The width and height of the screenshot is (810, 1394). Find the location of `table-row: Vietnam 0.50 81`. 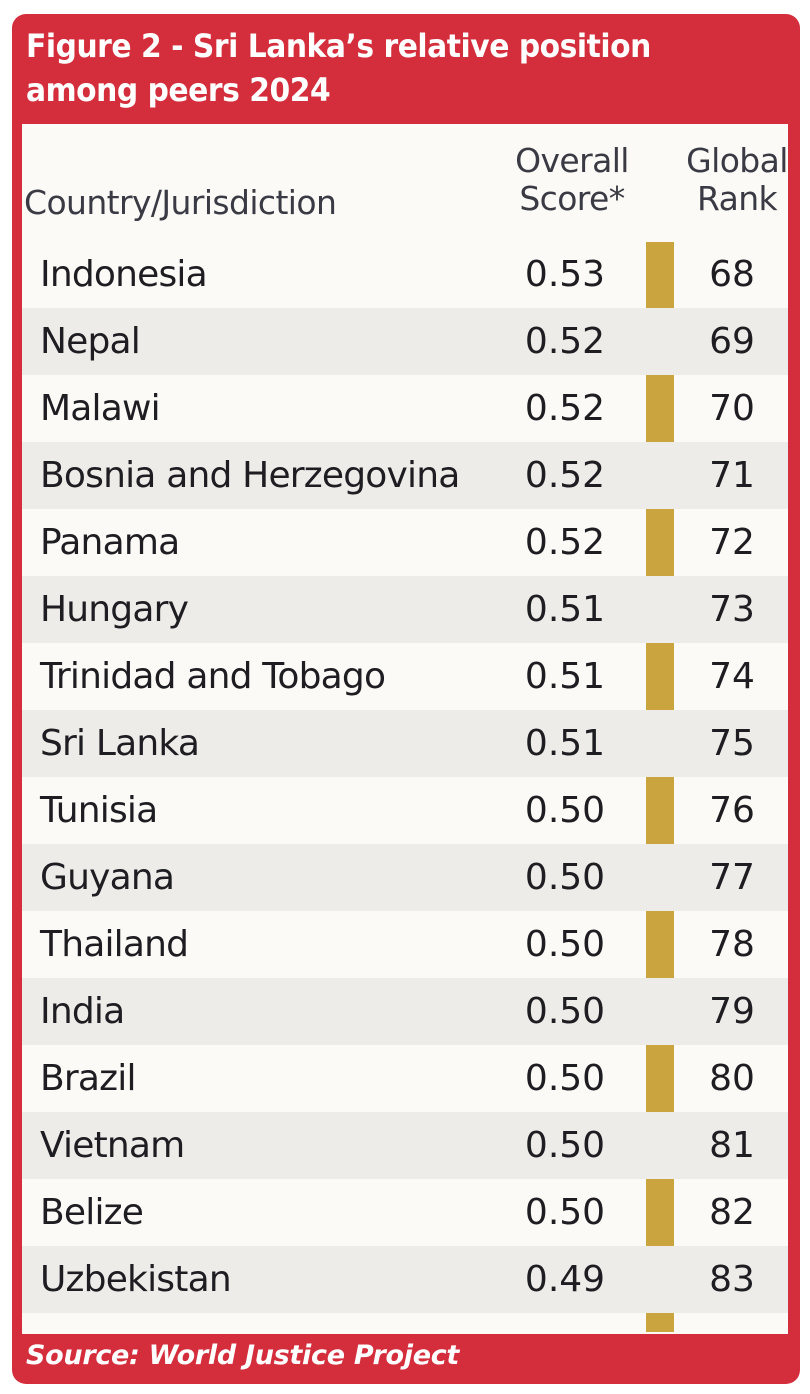

table-row: Vietnam 0.50 81 is located at coordinates (405, 1145).